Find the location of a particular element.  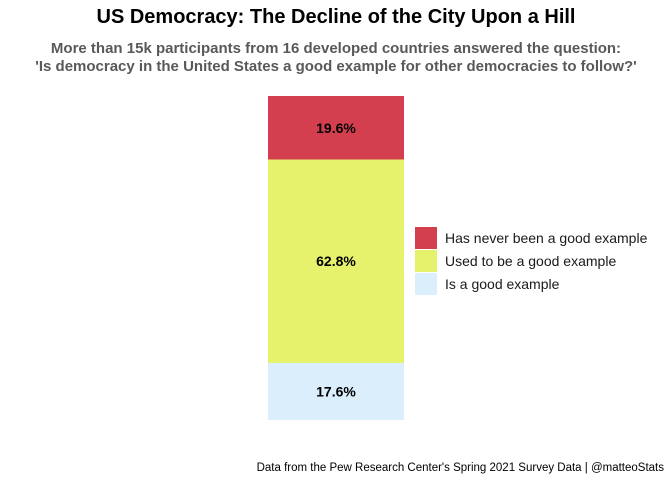

legend-label-is-a-good-example: Is a good example is located at coordinates (502, 284).